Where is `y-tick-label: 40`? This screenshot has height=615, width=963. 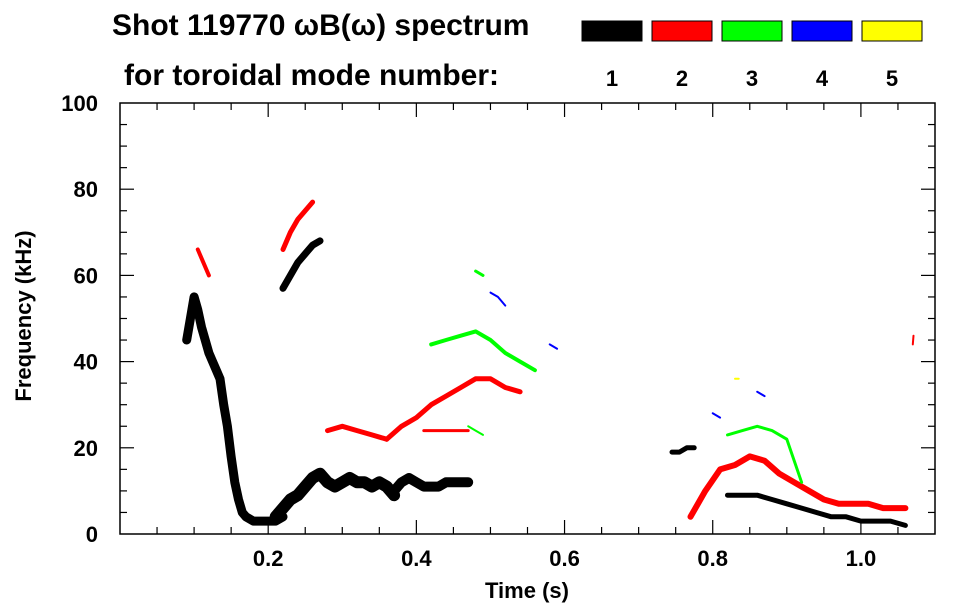
y-tick-label: 40 is located at coordinates (86, 362).